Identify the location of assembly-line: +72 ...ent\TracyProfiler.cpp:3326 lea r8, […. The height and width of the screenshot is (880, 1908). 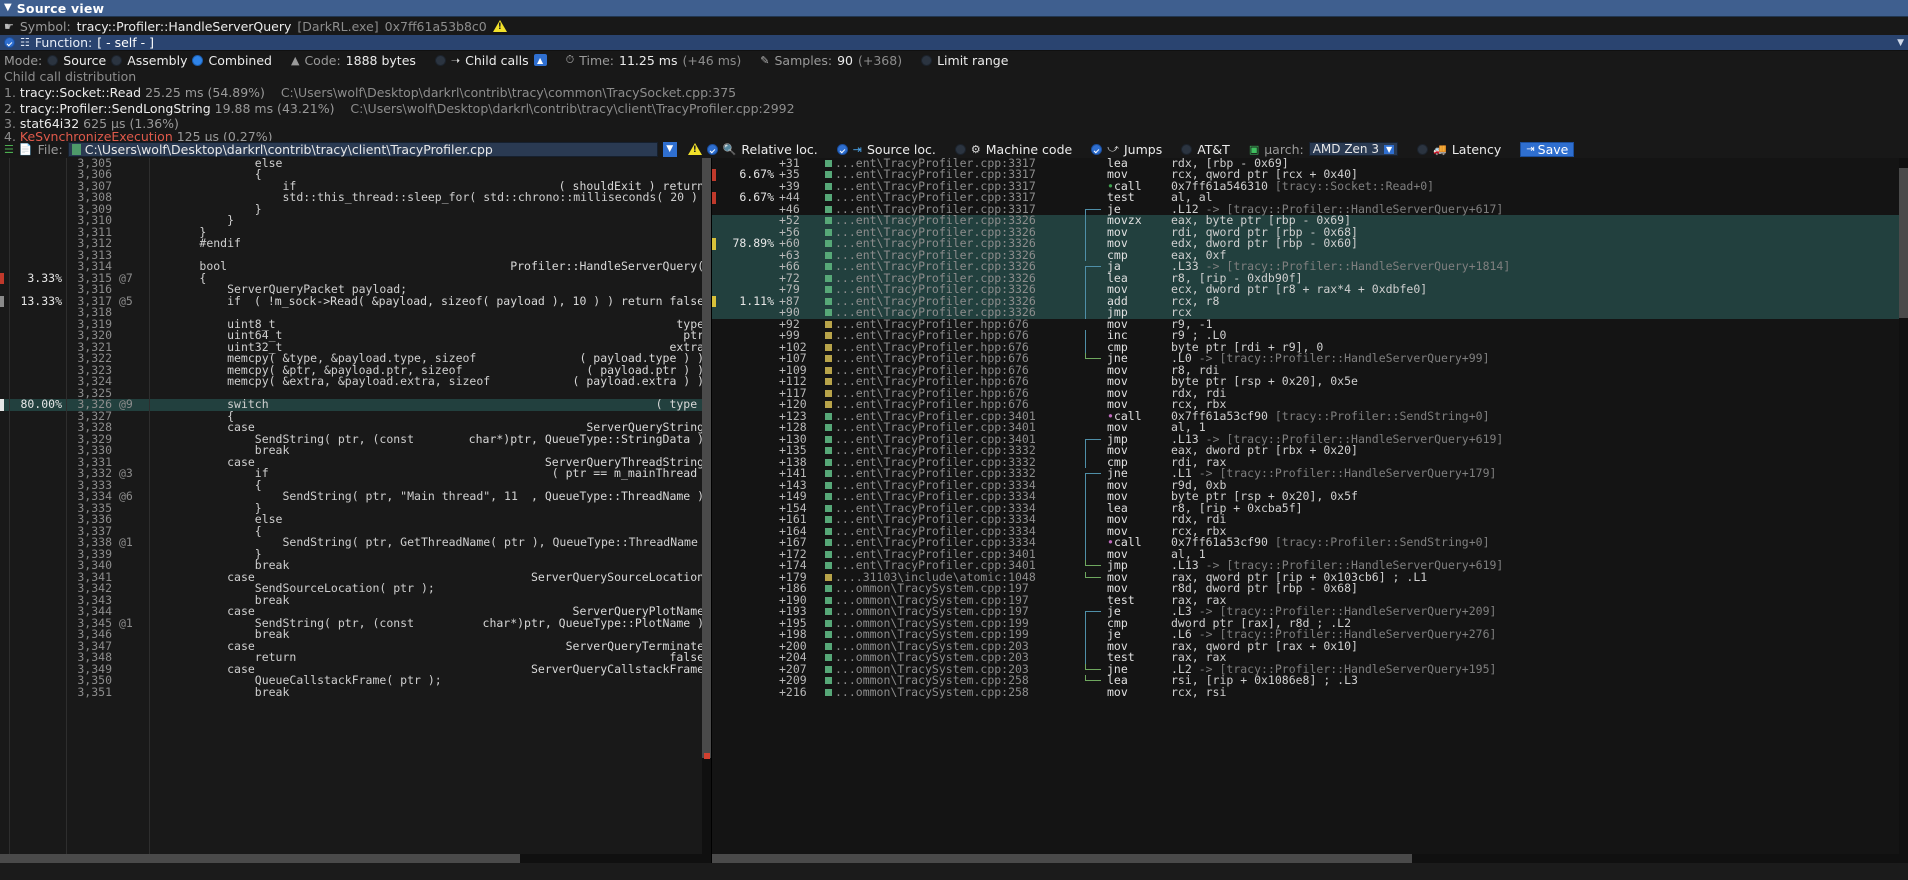
(1310, 278).